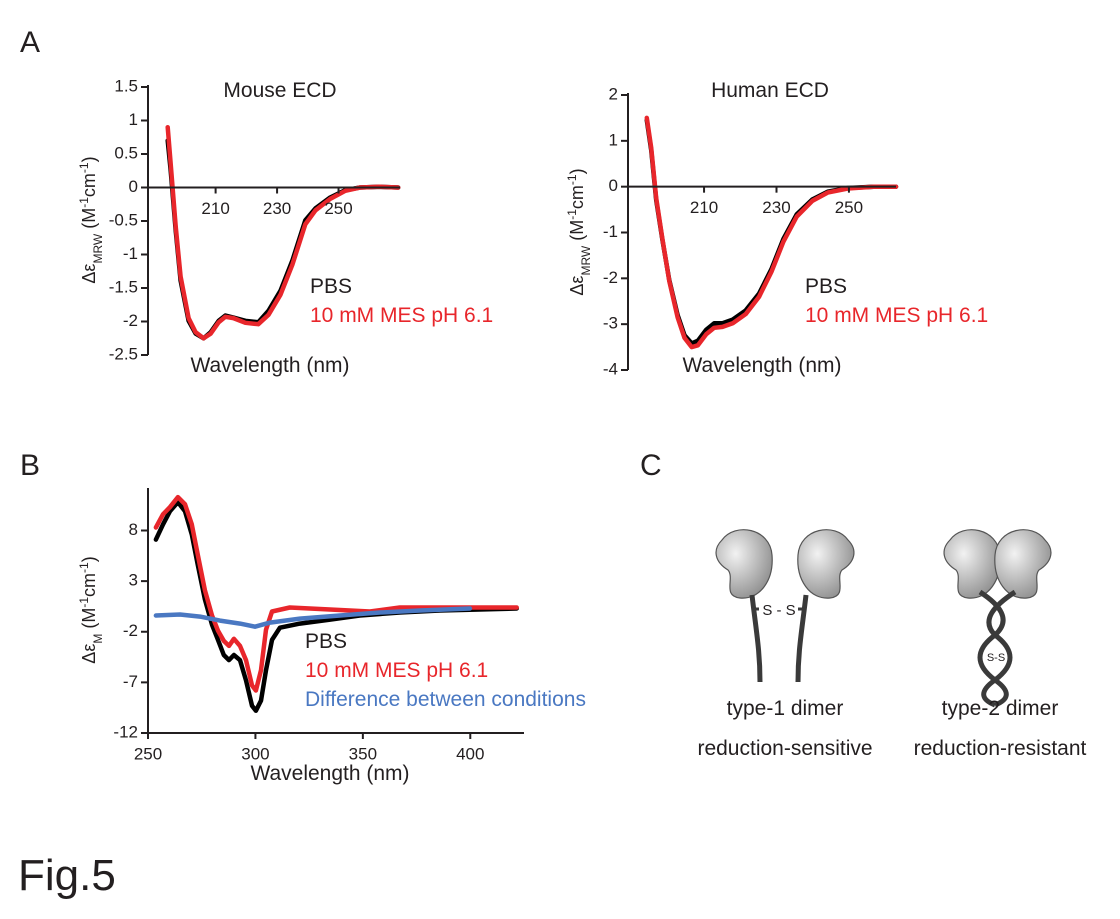 Image resolution: width=1120 pixels, height=919 pixels. I want to click on panel-label: B, so click(30, 465).